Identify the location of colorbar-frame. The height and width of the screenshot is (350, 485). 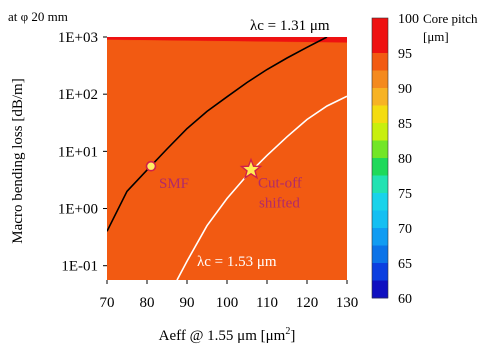
(380, 158).